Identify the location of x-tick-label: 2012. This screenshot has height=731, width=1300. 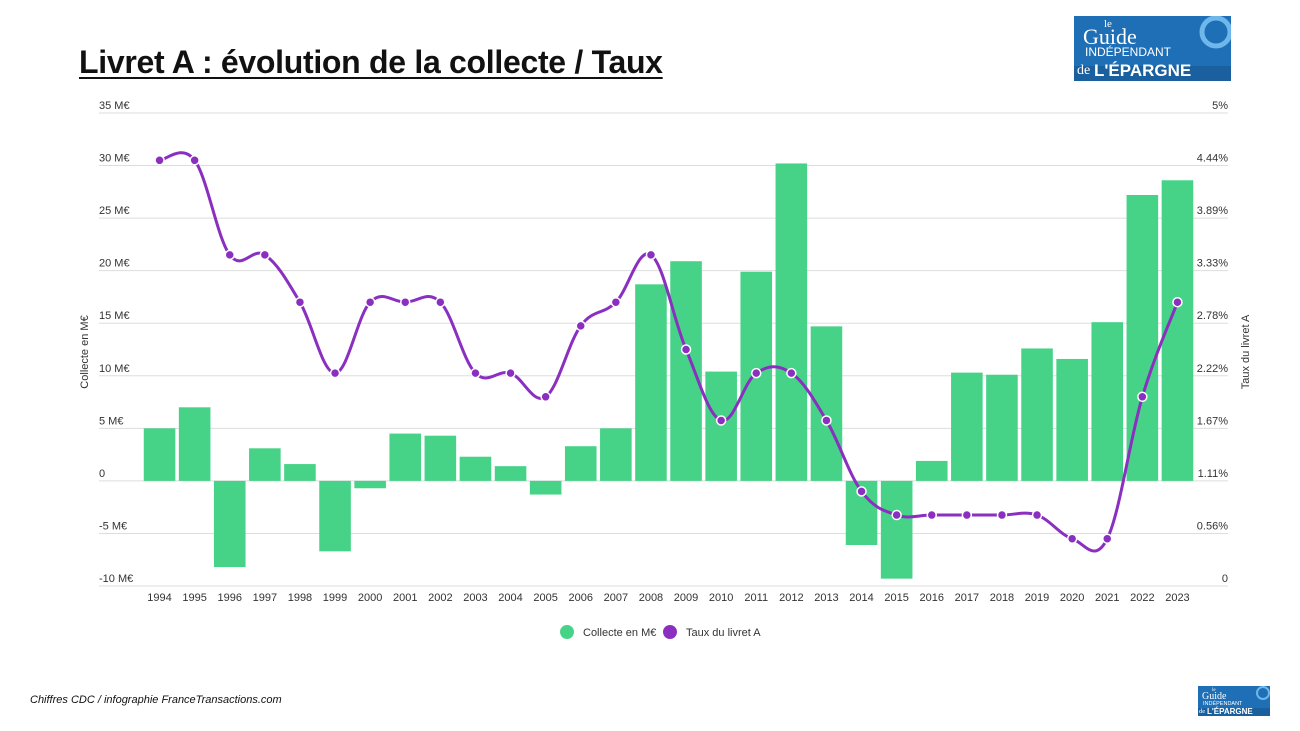
(791, 598).